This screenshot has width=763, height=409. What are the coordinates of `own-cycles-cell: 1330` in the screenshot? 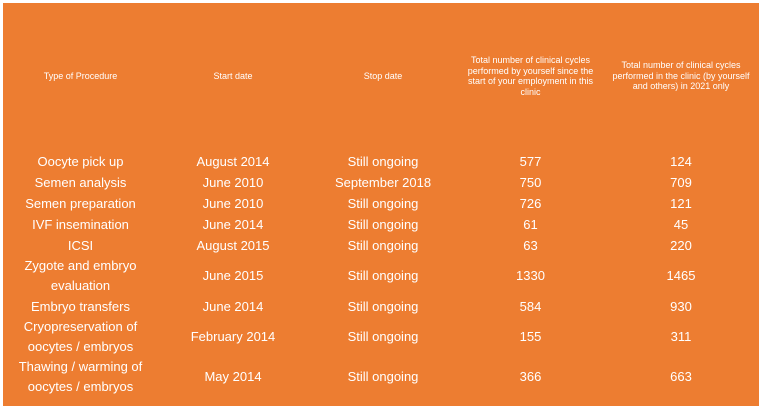 It's located at (530, 275).